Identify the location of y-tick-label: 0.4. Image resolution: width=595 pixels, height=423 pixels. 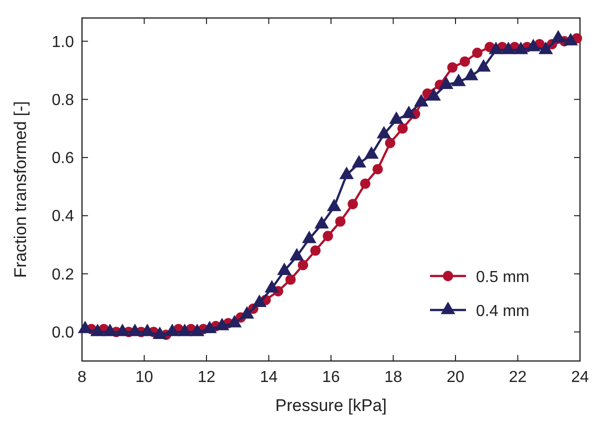
(63, 217).